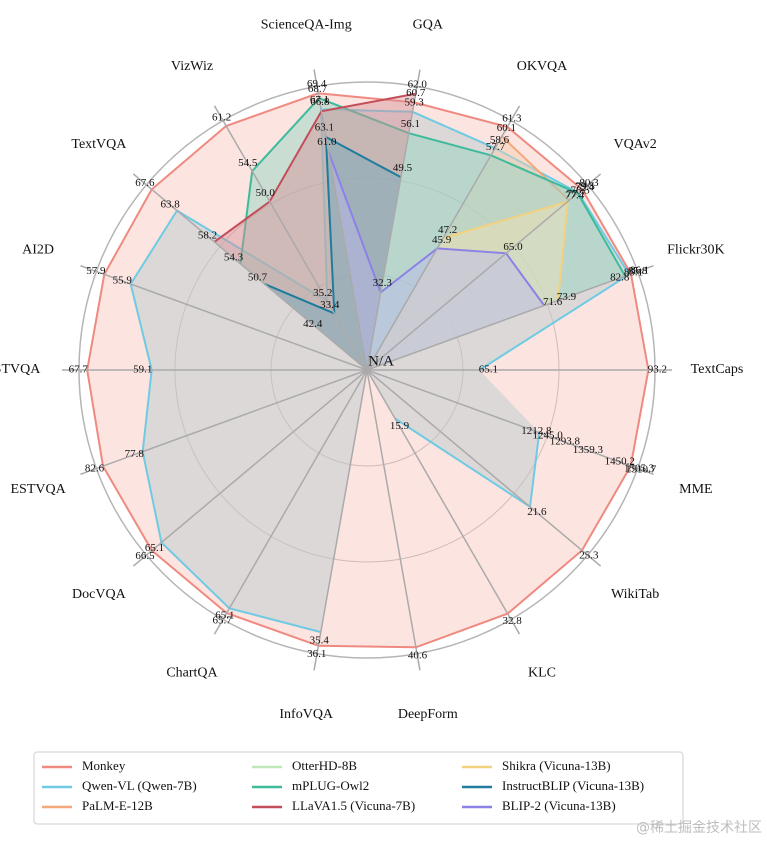 The height and width of the screenshot is (842, 767). What do you see at coordinates (99, 144) in the screenshot?
I see `axis-label: TextVQA` at bounding box center [99, 144].